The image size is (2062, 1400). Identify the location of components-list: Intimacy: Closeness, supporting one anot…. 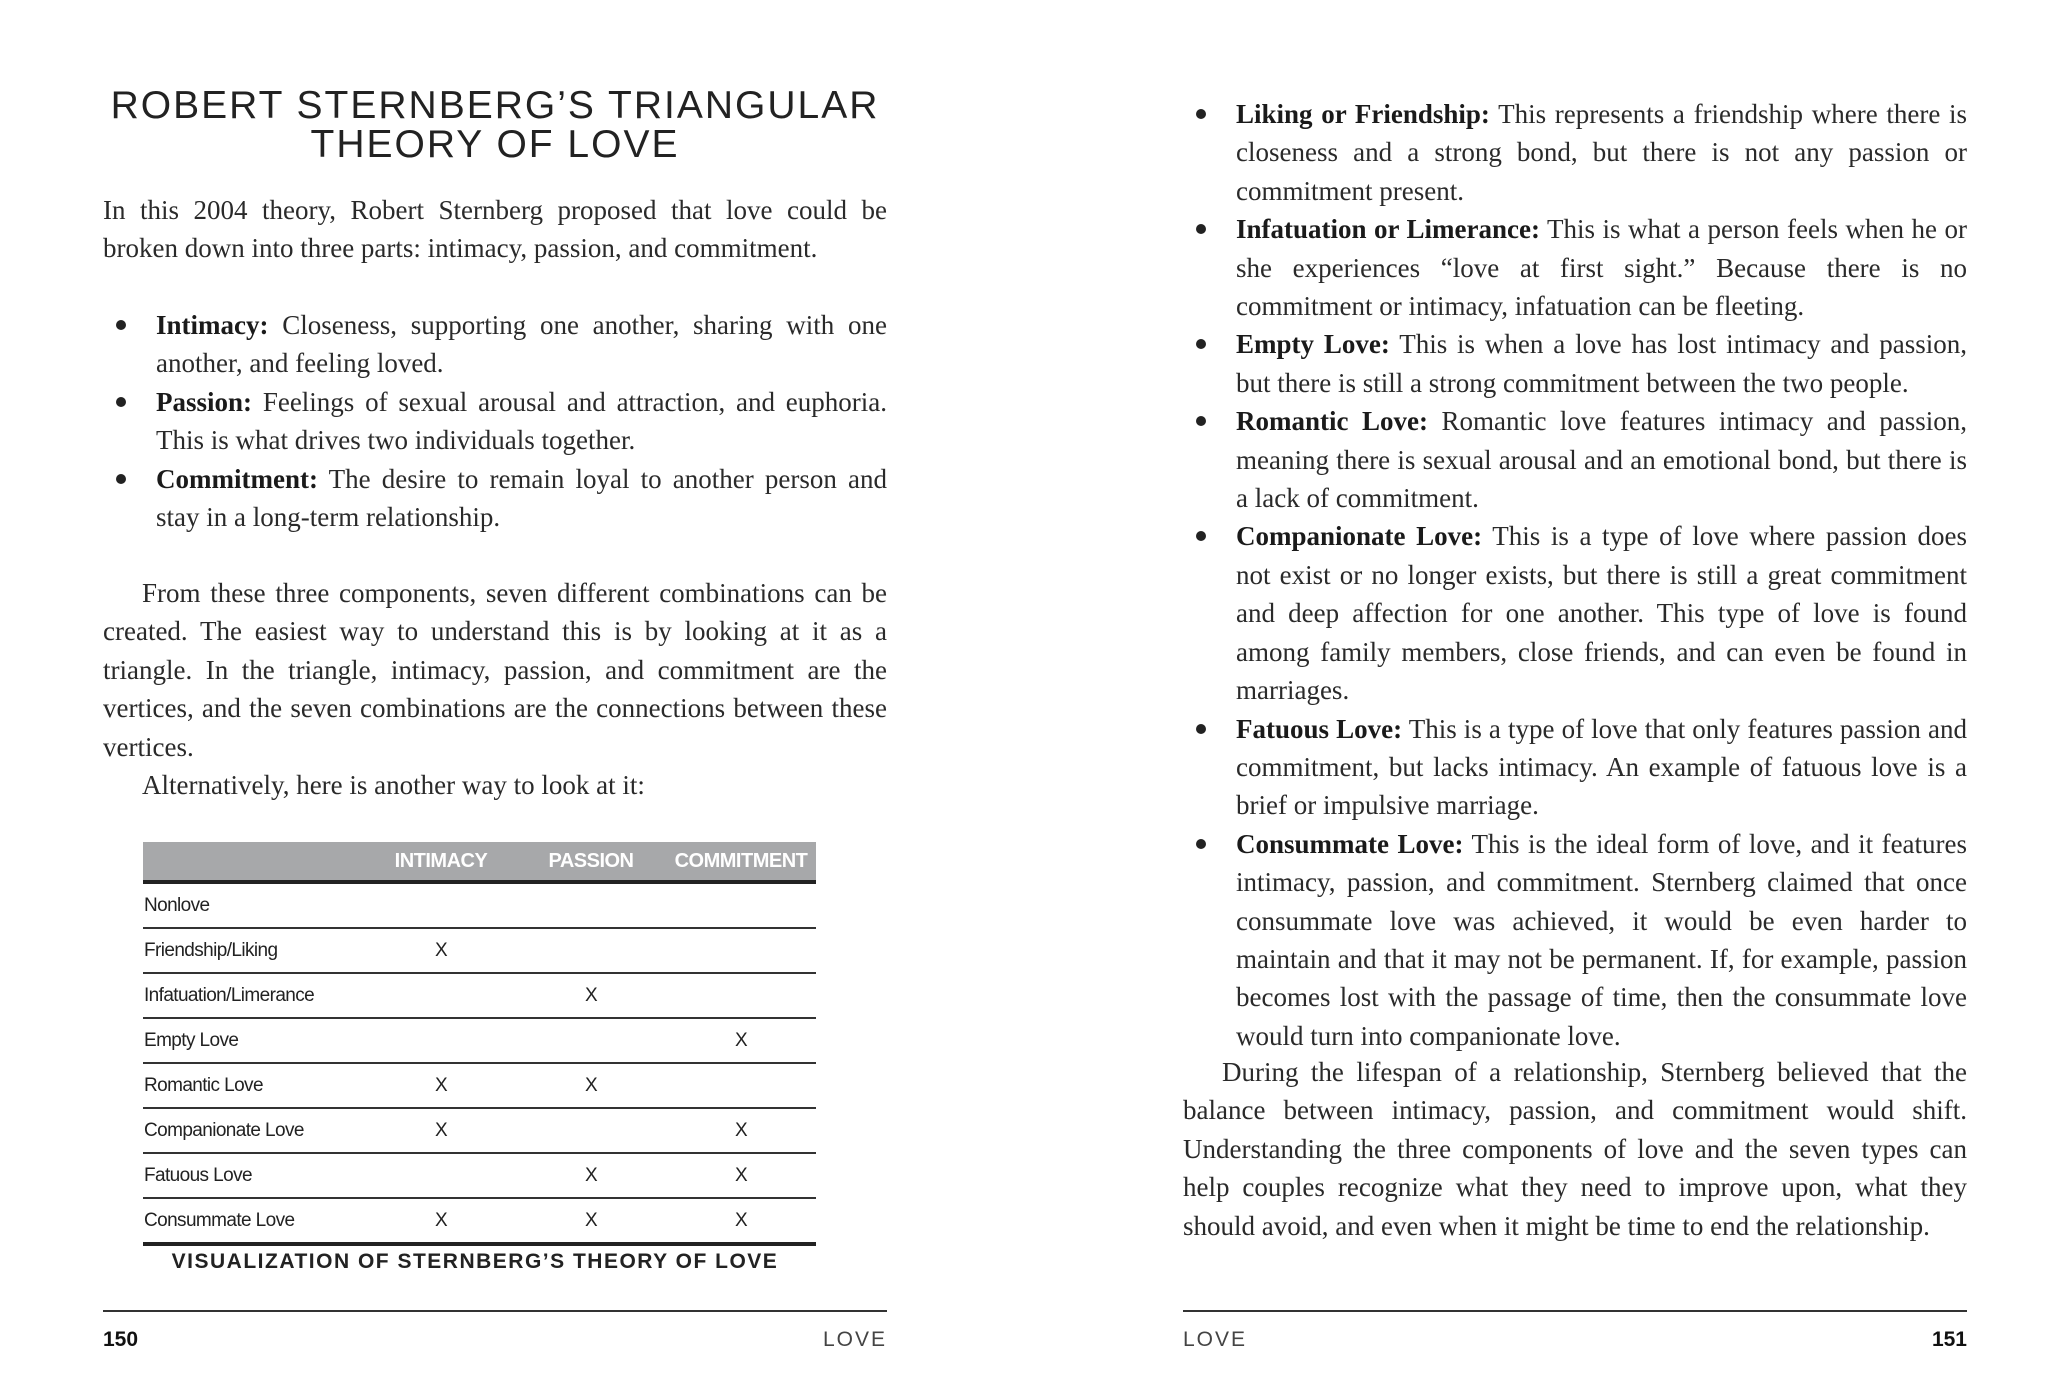
(501, 421).